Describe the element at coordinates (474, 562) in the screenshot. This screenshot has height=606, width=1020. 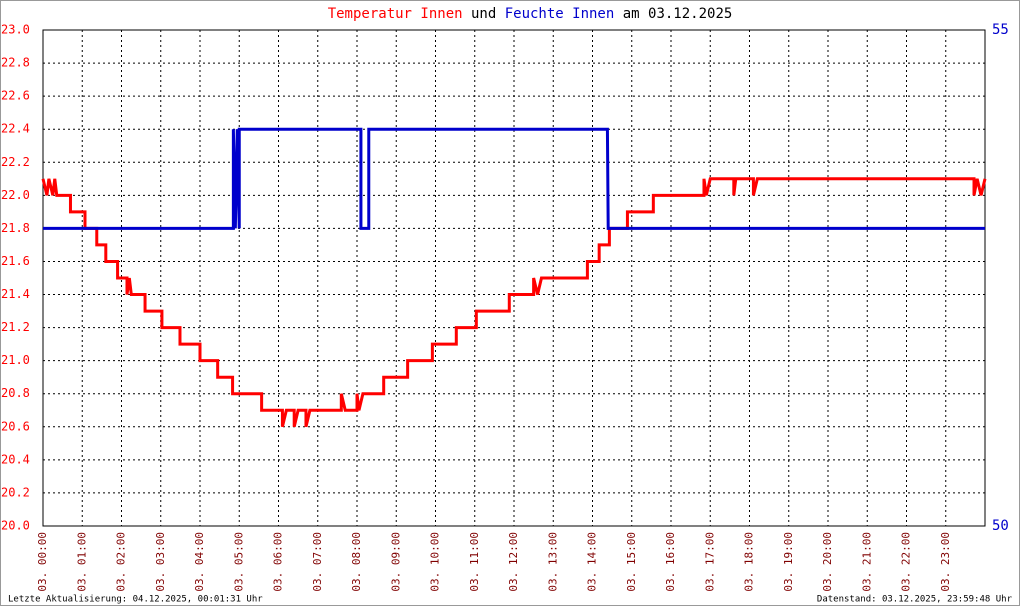
I see `x-tick-label: 03. 11:00` at that location.